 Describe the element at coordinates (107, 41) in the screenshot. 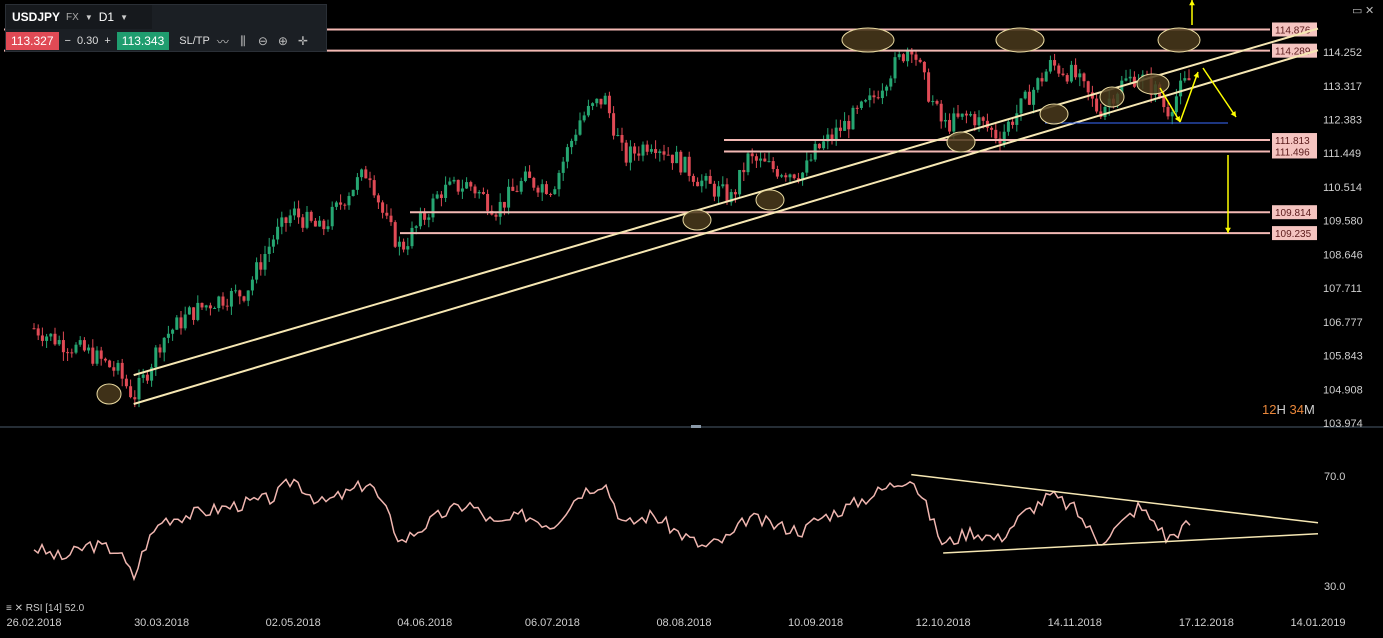

I see `plus-button: +` at that location.